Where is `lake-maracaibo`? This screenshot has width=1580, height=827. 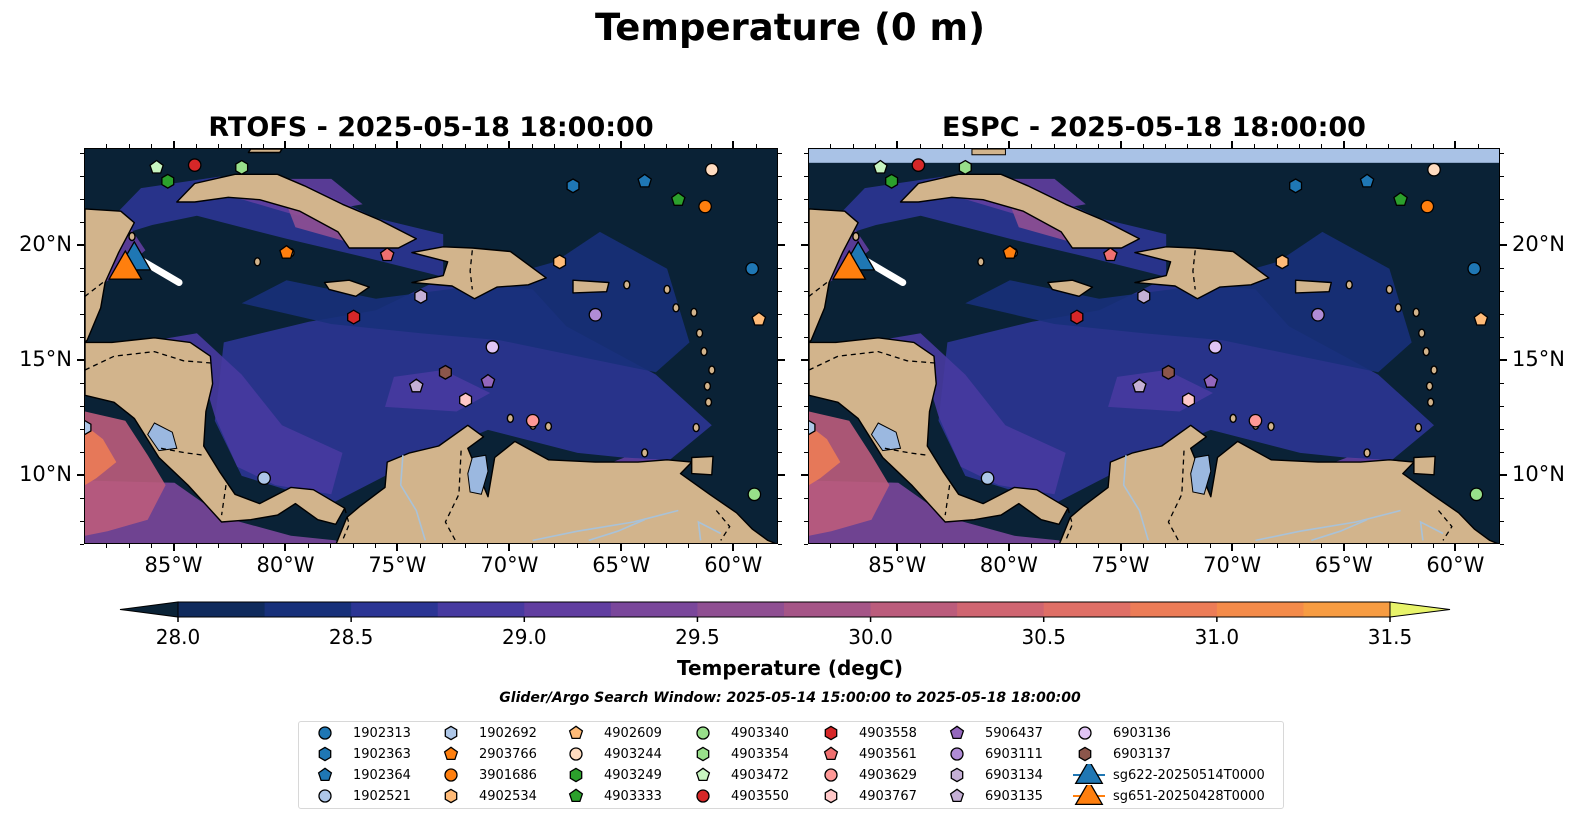
lake-maracaibo is located at coordinates (1201, 474).